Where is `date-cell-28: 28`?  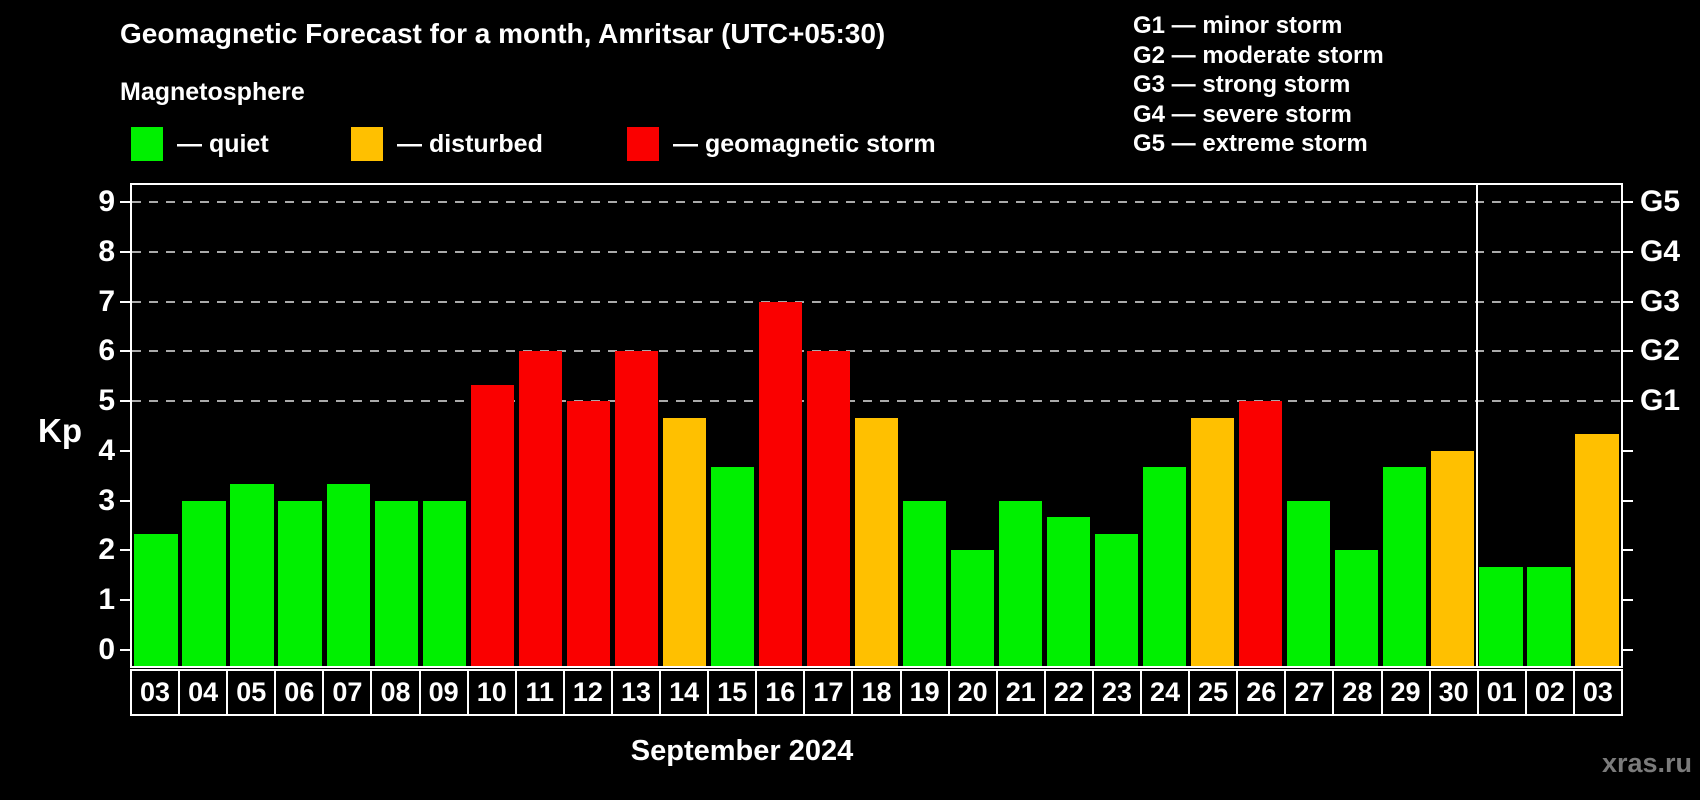
date-cell-28: 28 is located at coordinates (1357, 692).